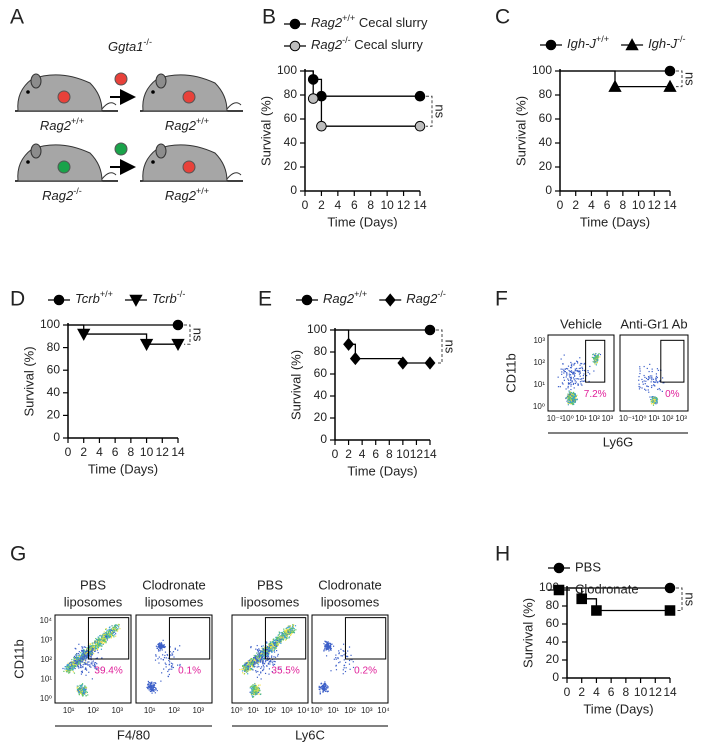  I want to click on x-tick-label: 10¹, so click(253, 710).